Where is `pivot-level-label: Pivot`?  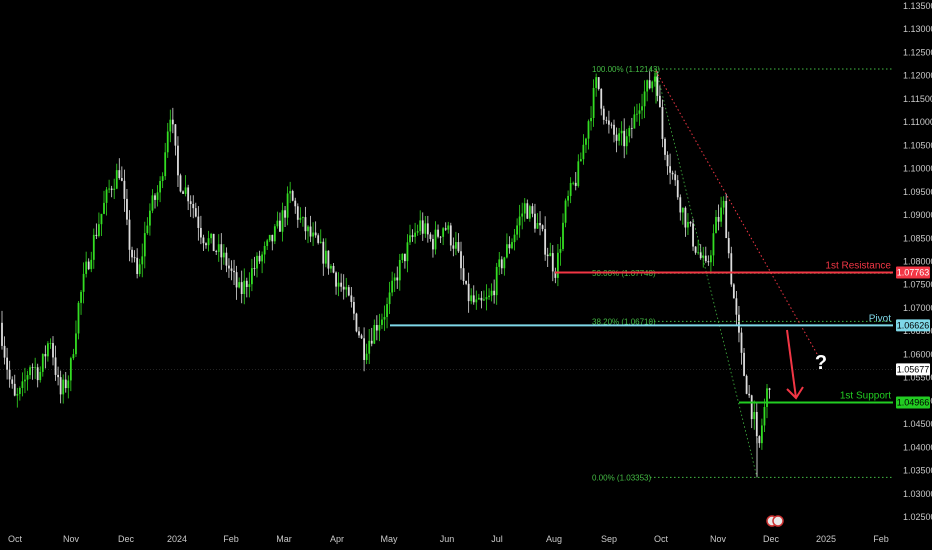
pivot-level-label: Pivot is located at coordinates (880, 318).